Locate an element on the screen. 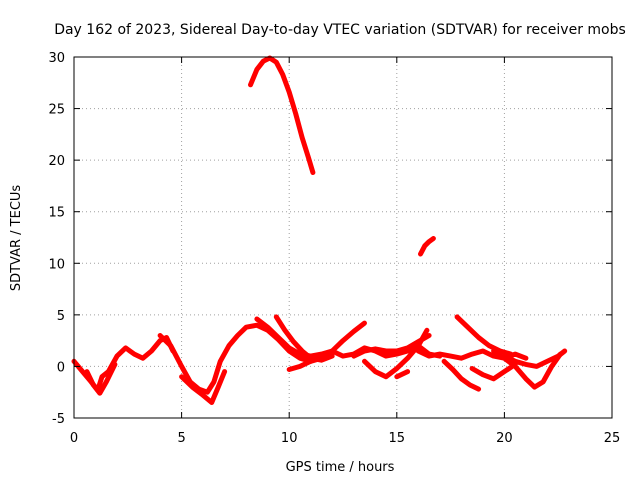 The height and width of the screenshot is (480, 640). series-line-arc-n is located at coordinates (493, 371).